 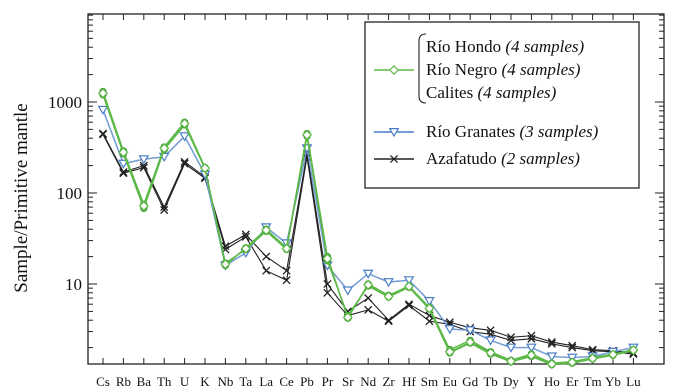 I want to click on legend-entry: Azafatudo (2 samples), so click(x=477, y=158).